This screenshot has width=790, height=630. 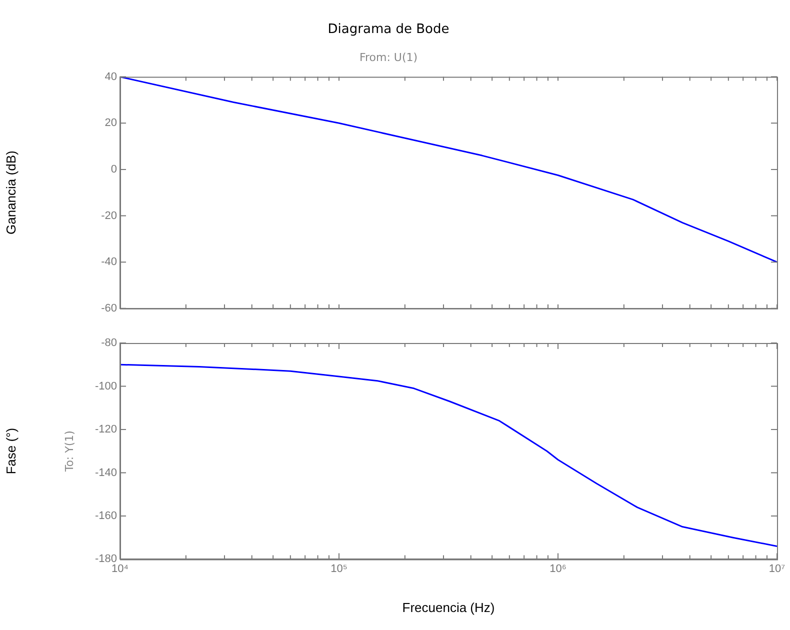 I want to click on text: To: Y(1), so click(x=69, y=451).